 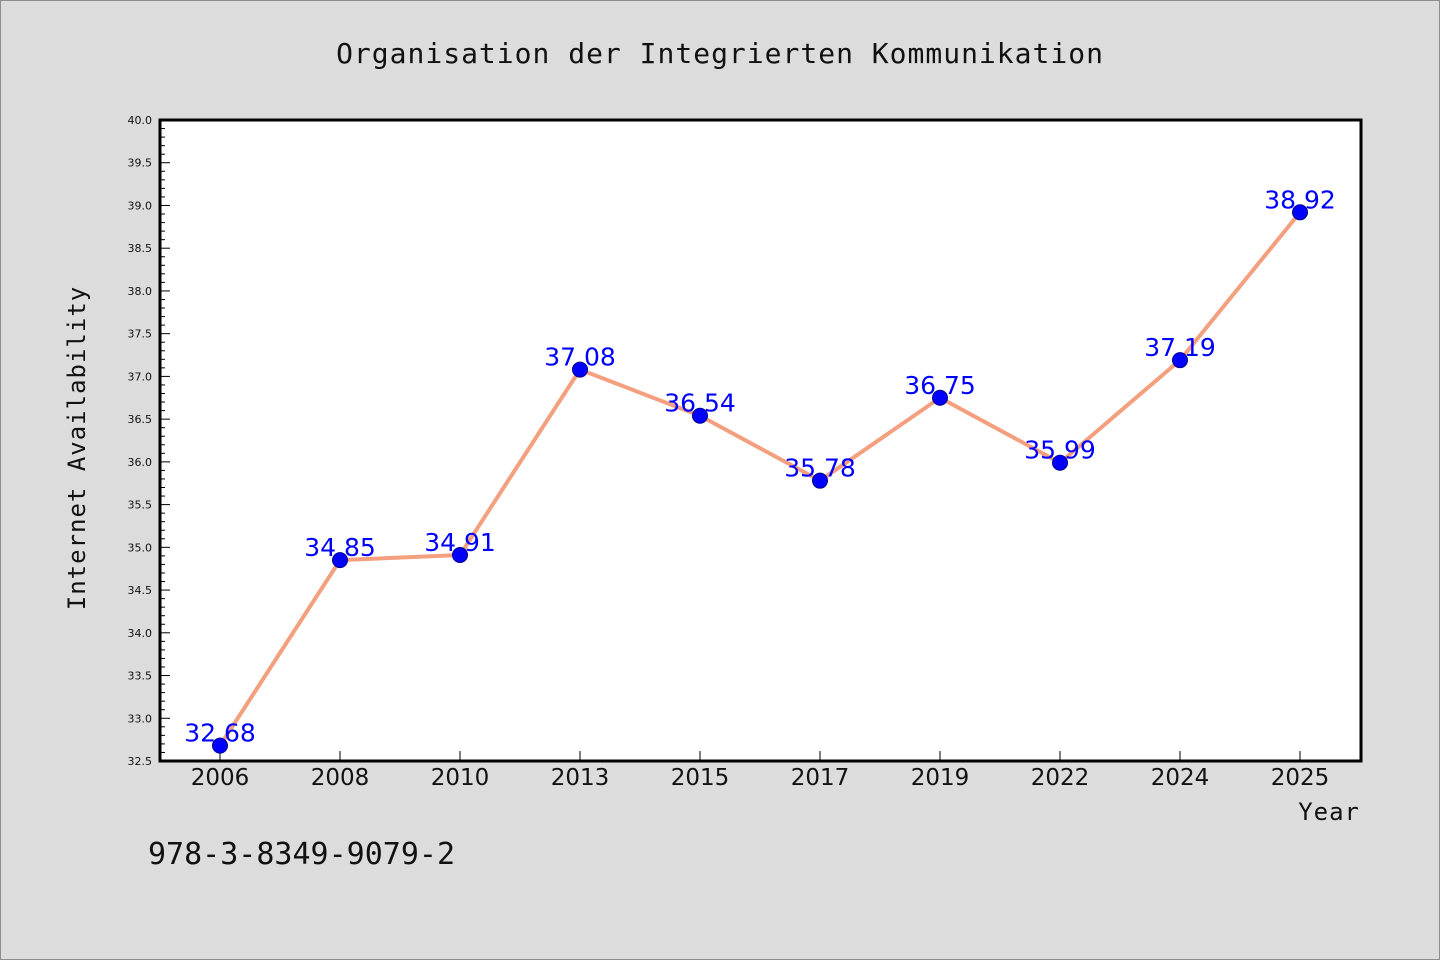 What do you see at coordinates (140, 676) in the screenshot?
I see `y-tick-label: 33.5` at bounding box center [140, 676].